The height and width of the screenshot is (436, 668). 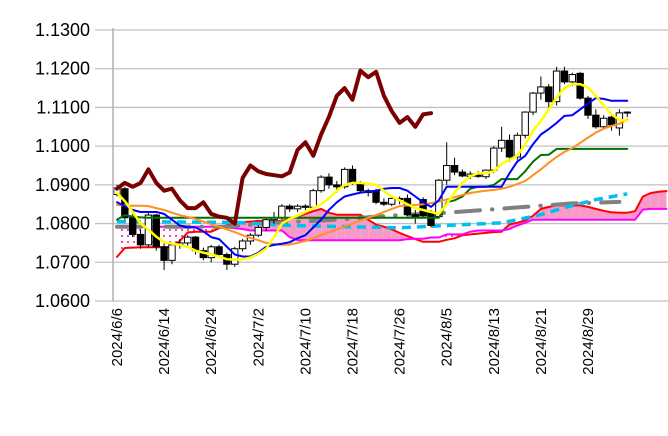 What do you see at coordinates (63, 107) in the screenshot?
I see `y-tick-label: 1.1100` at bounding box center [63, 107].